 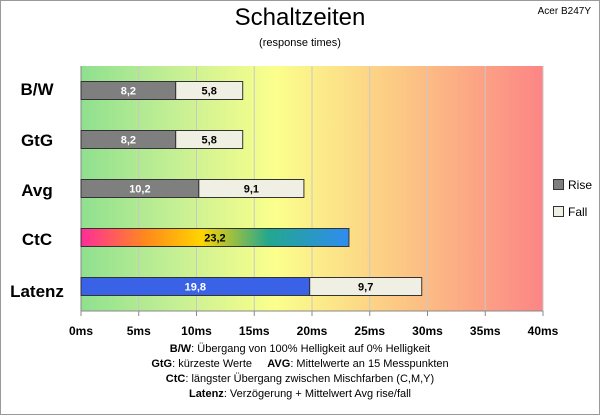 What do you see at coordinates (300, 17) in the screenshot?
I see `chart-title: Schaltzeiten` at bounding box center [300, 17].